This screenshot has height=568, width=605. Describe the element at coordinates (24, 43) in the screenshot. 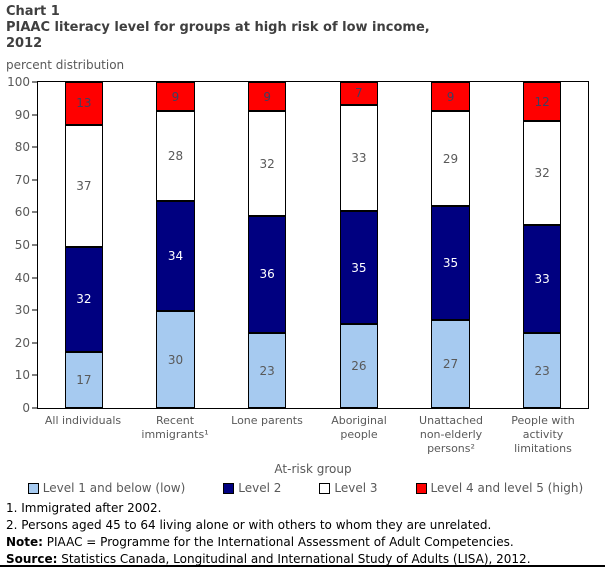

I see `chart-title-line-2: 2012` at that location.